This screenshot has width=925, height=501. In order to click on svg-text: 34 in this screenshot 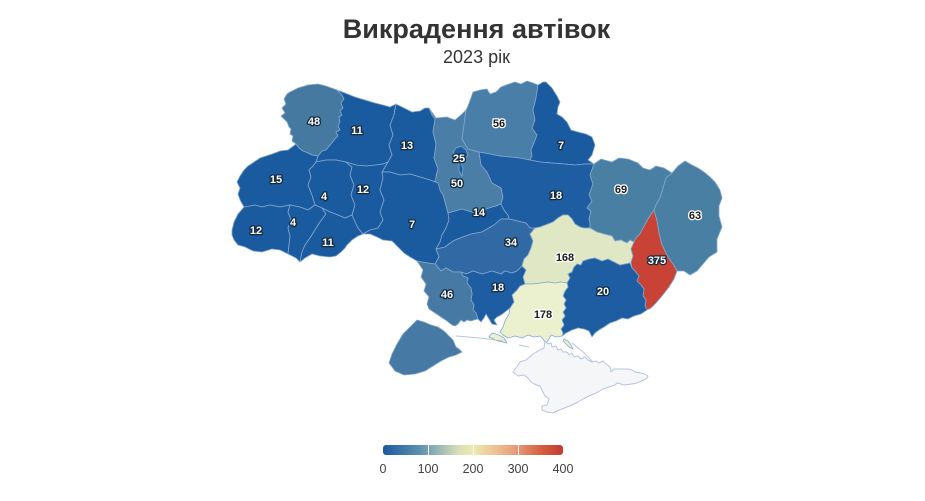, I will do `click(511, 243)`.